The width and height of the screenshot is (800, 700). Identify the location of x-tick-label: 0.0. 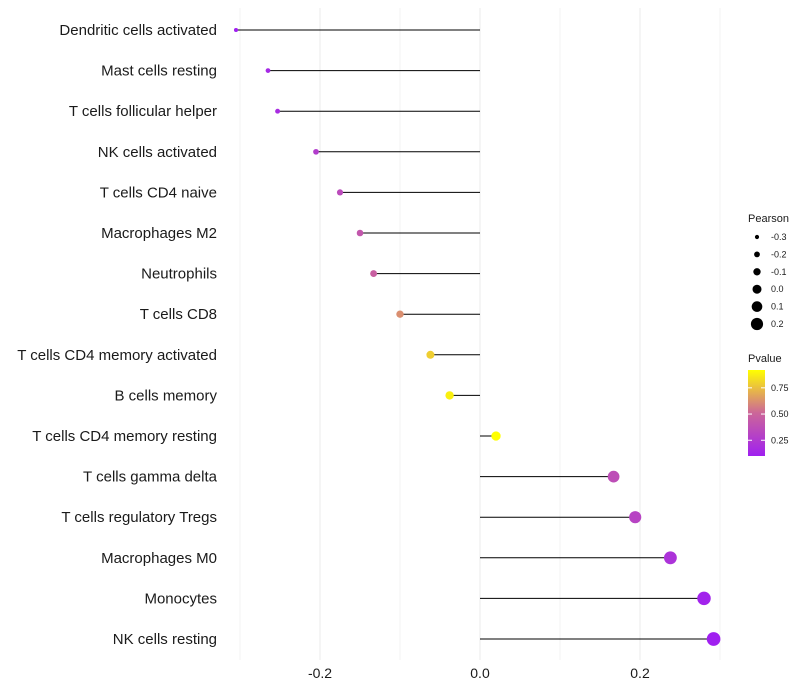
(480, 673).